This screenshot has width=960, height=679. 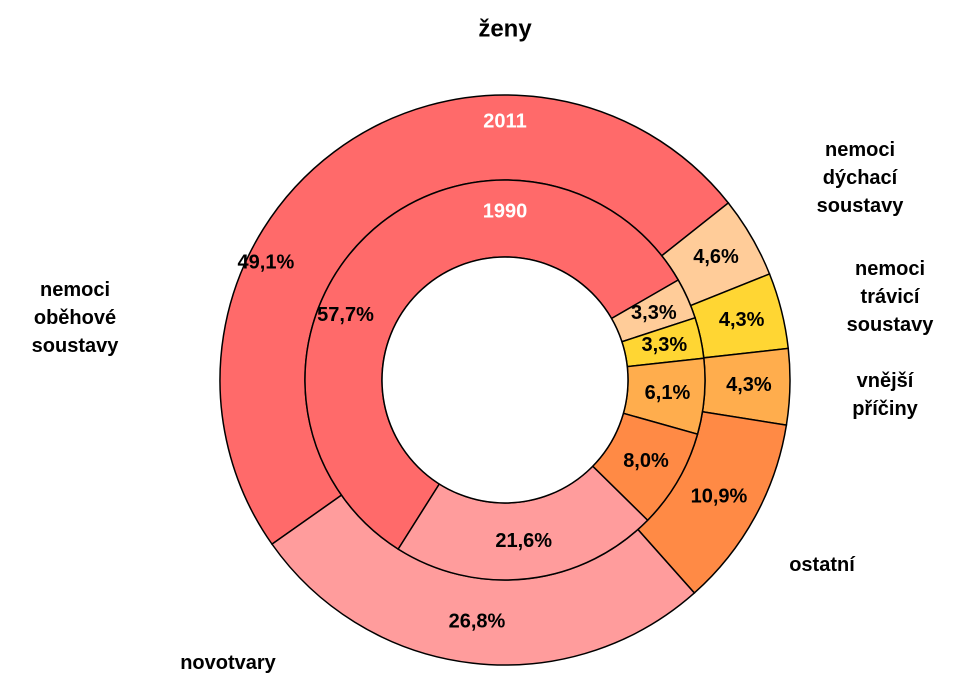 I want to click on value-label: 21,6%, so click(x=523, y=541).